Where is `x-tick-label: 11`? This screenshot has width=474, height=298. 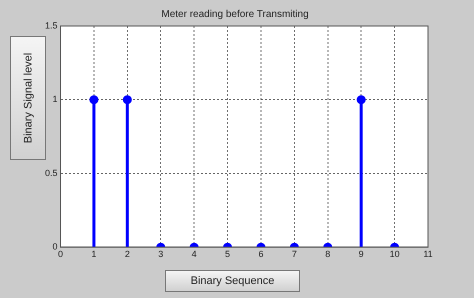
x-tick-label: 11 is located at coordinates (428, 254).